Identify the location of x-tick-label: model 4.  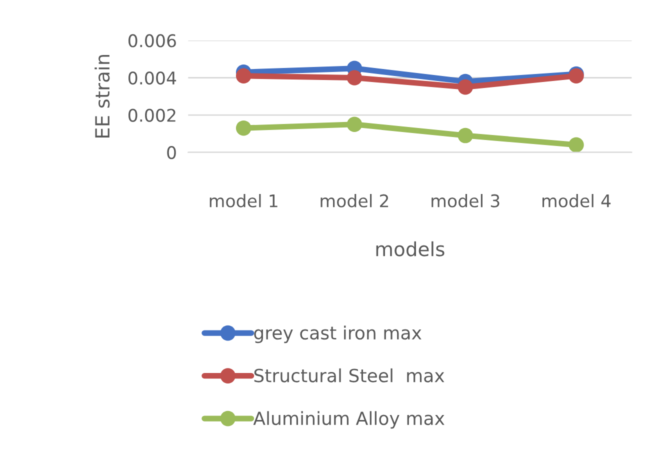
(576, 201).